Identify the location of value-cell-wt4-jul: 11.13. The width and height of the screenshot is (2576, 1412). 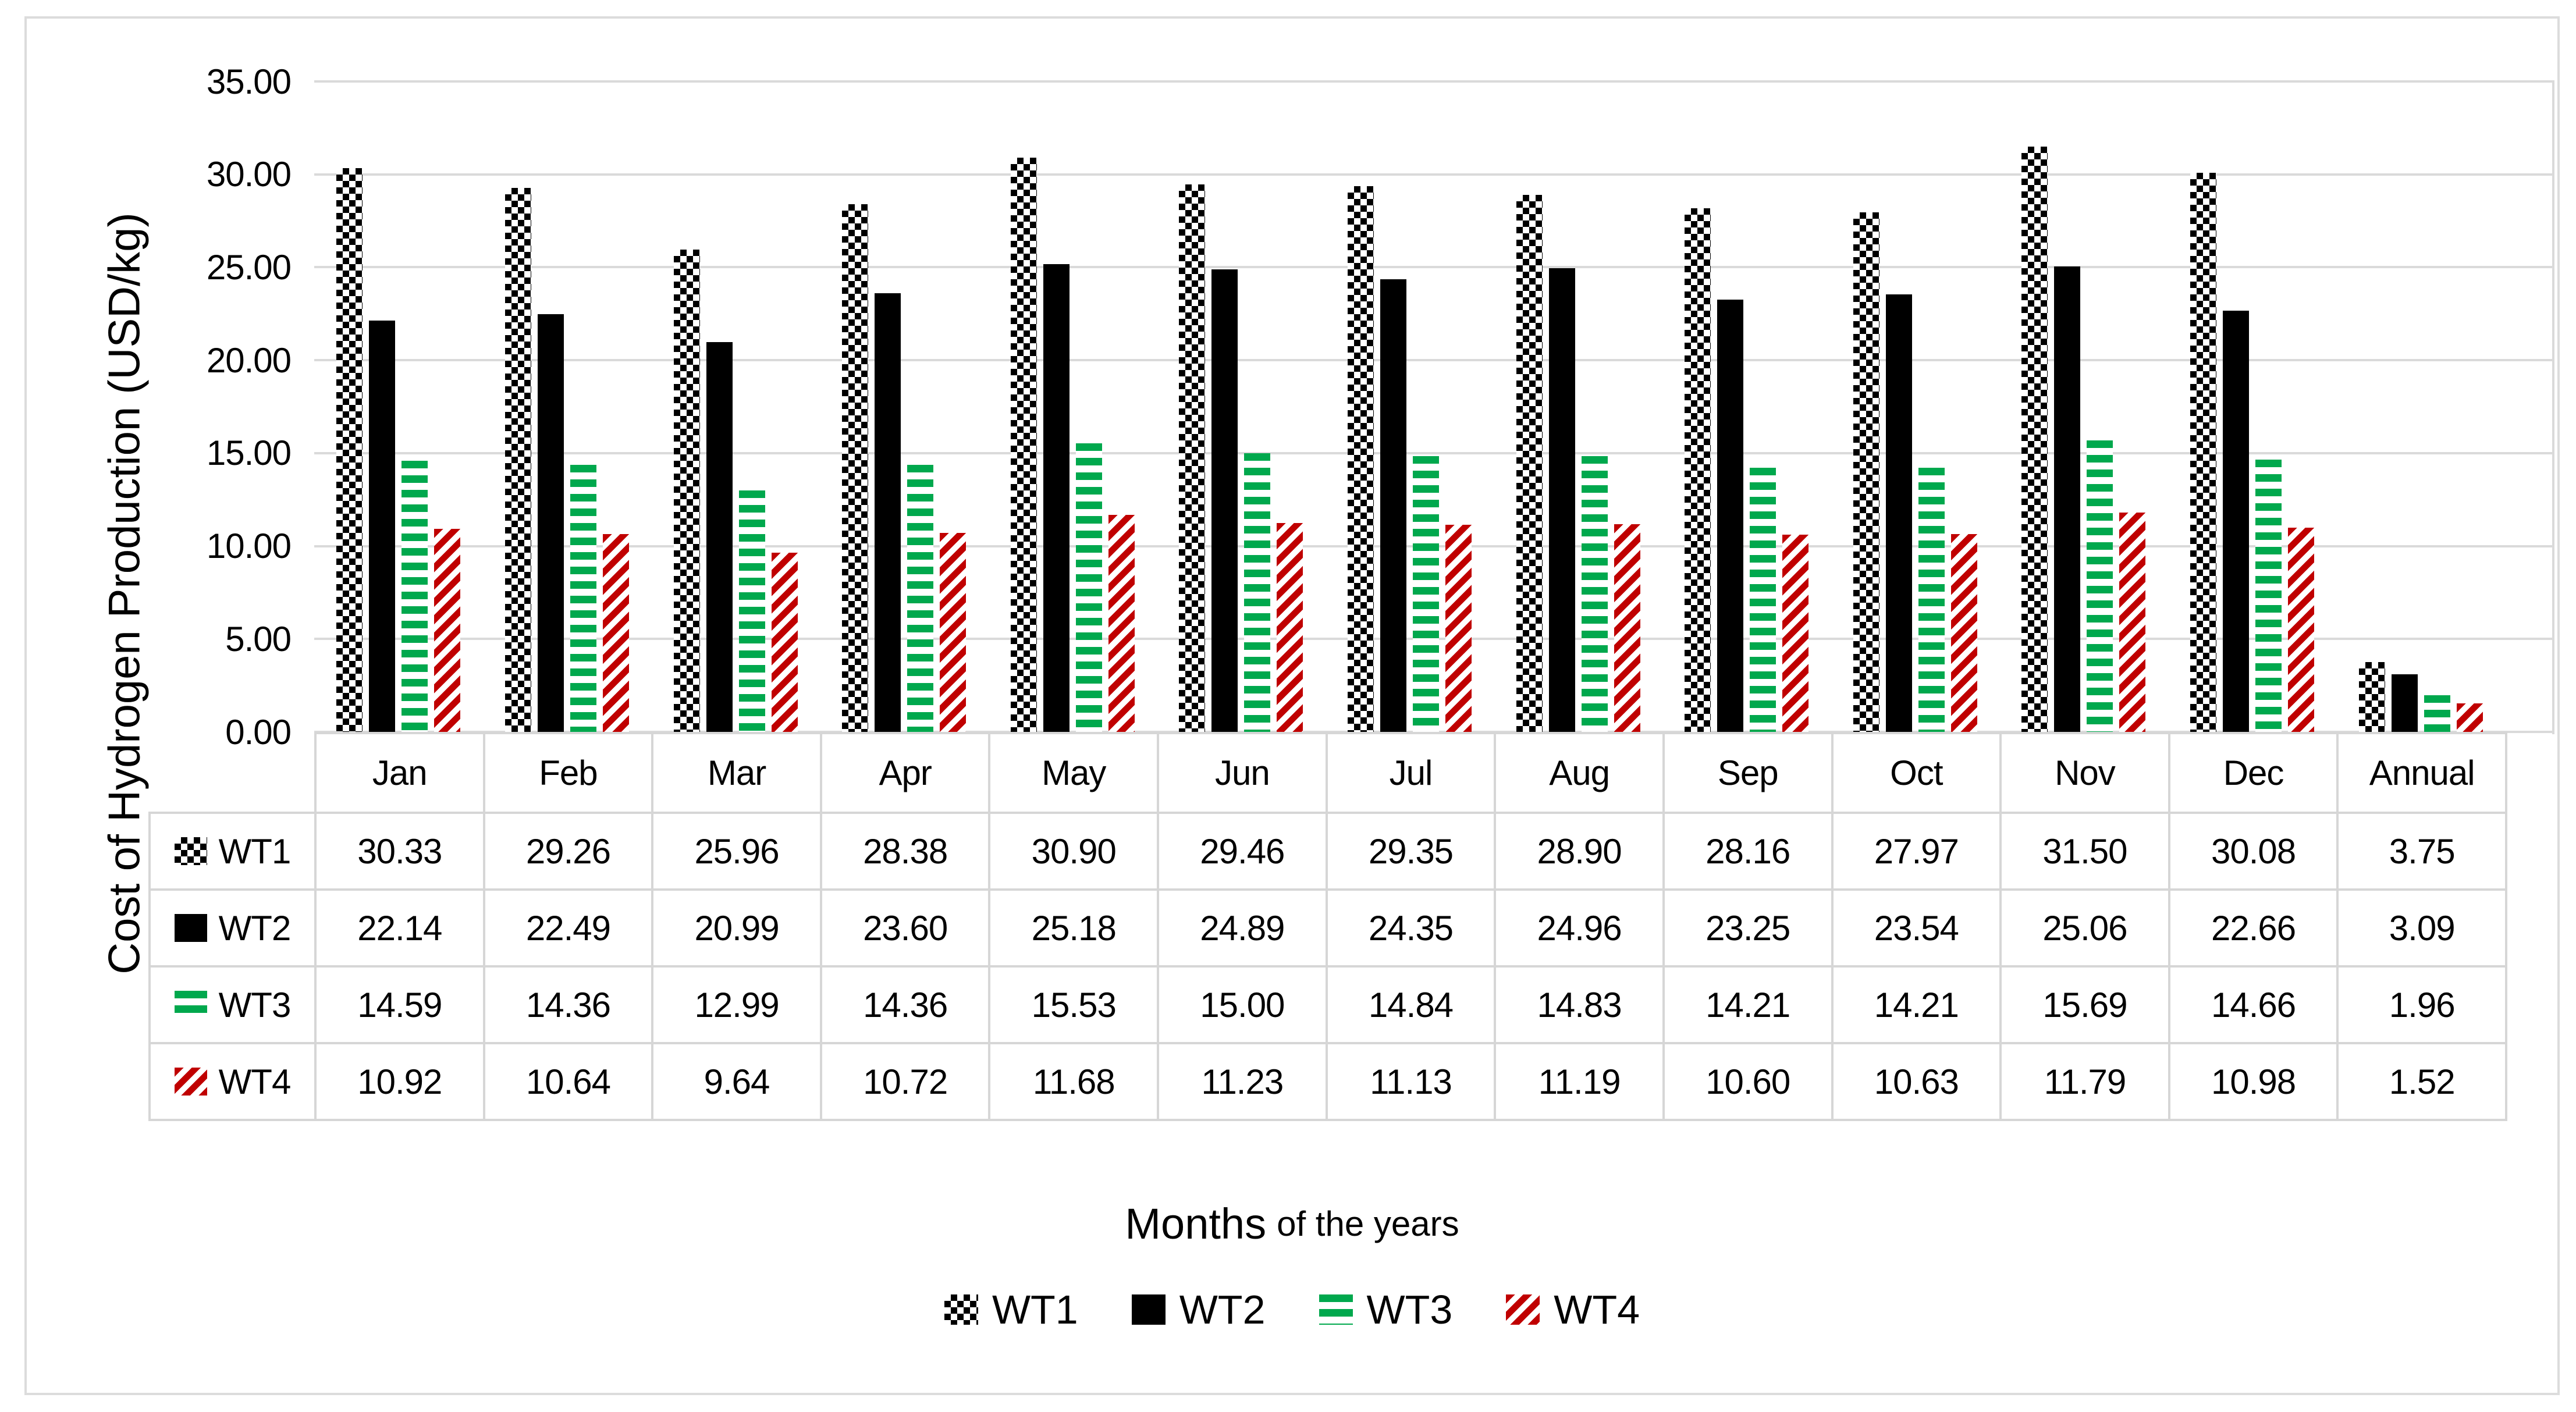
(1411, 1081).